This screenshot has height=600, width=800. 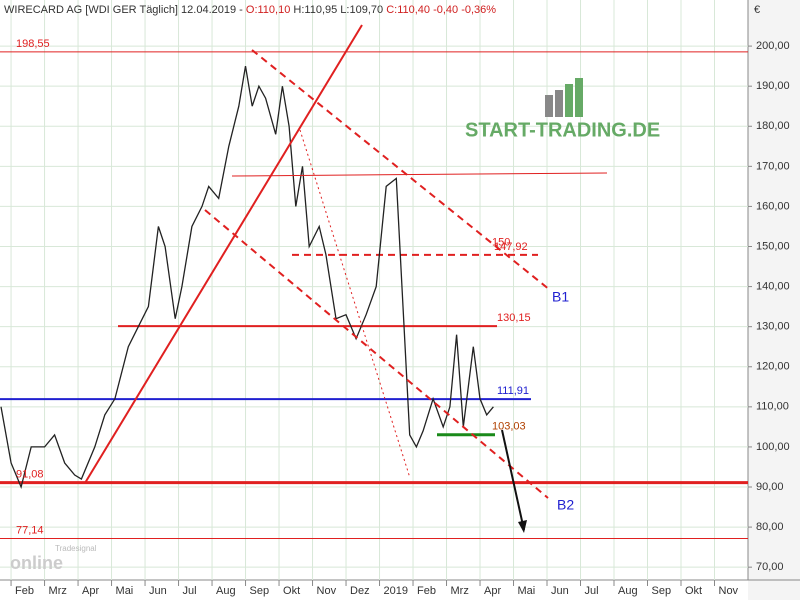 What do you see at coordinates (513, 391) in the screenshot?
I see `level-label: 111,91` at bounding box center [513, 391].